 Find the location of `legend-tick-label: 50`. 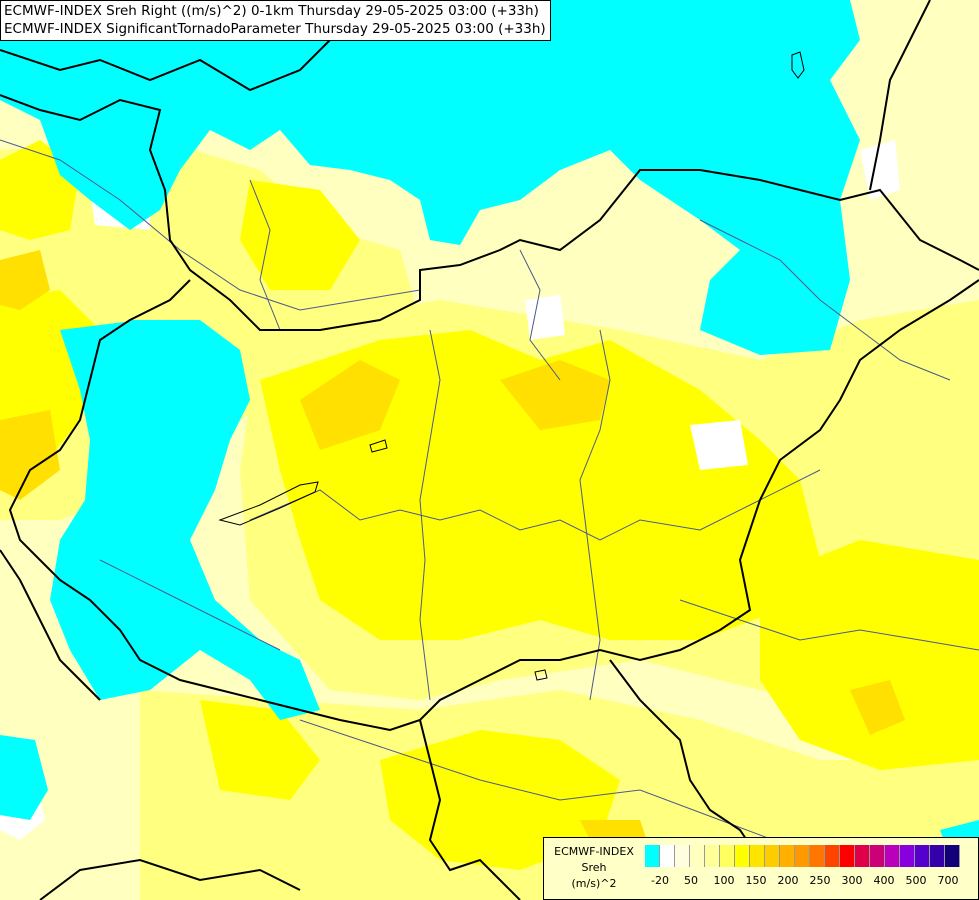

legend-tick-label: 50 is located at coordinates (691, 880).